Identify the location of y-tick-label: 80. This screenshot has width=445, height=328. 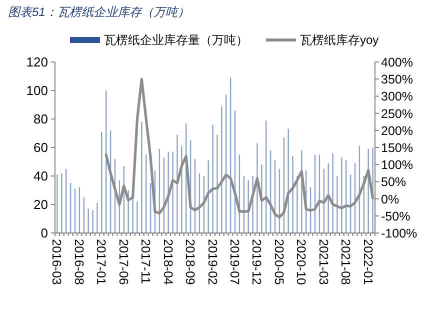
(41, 119).